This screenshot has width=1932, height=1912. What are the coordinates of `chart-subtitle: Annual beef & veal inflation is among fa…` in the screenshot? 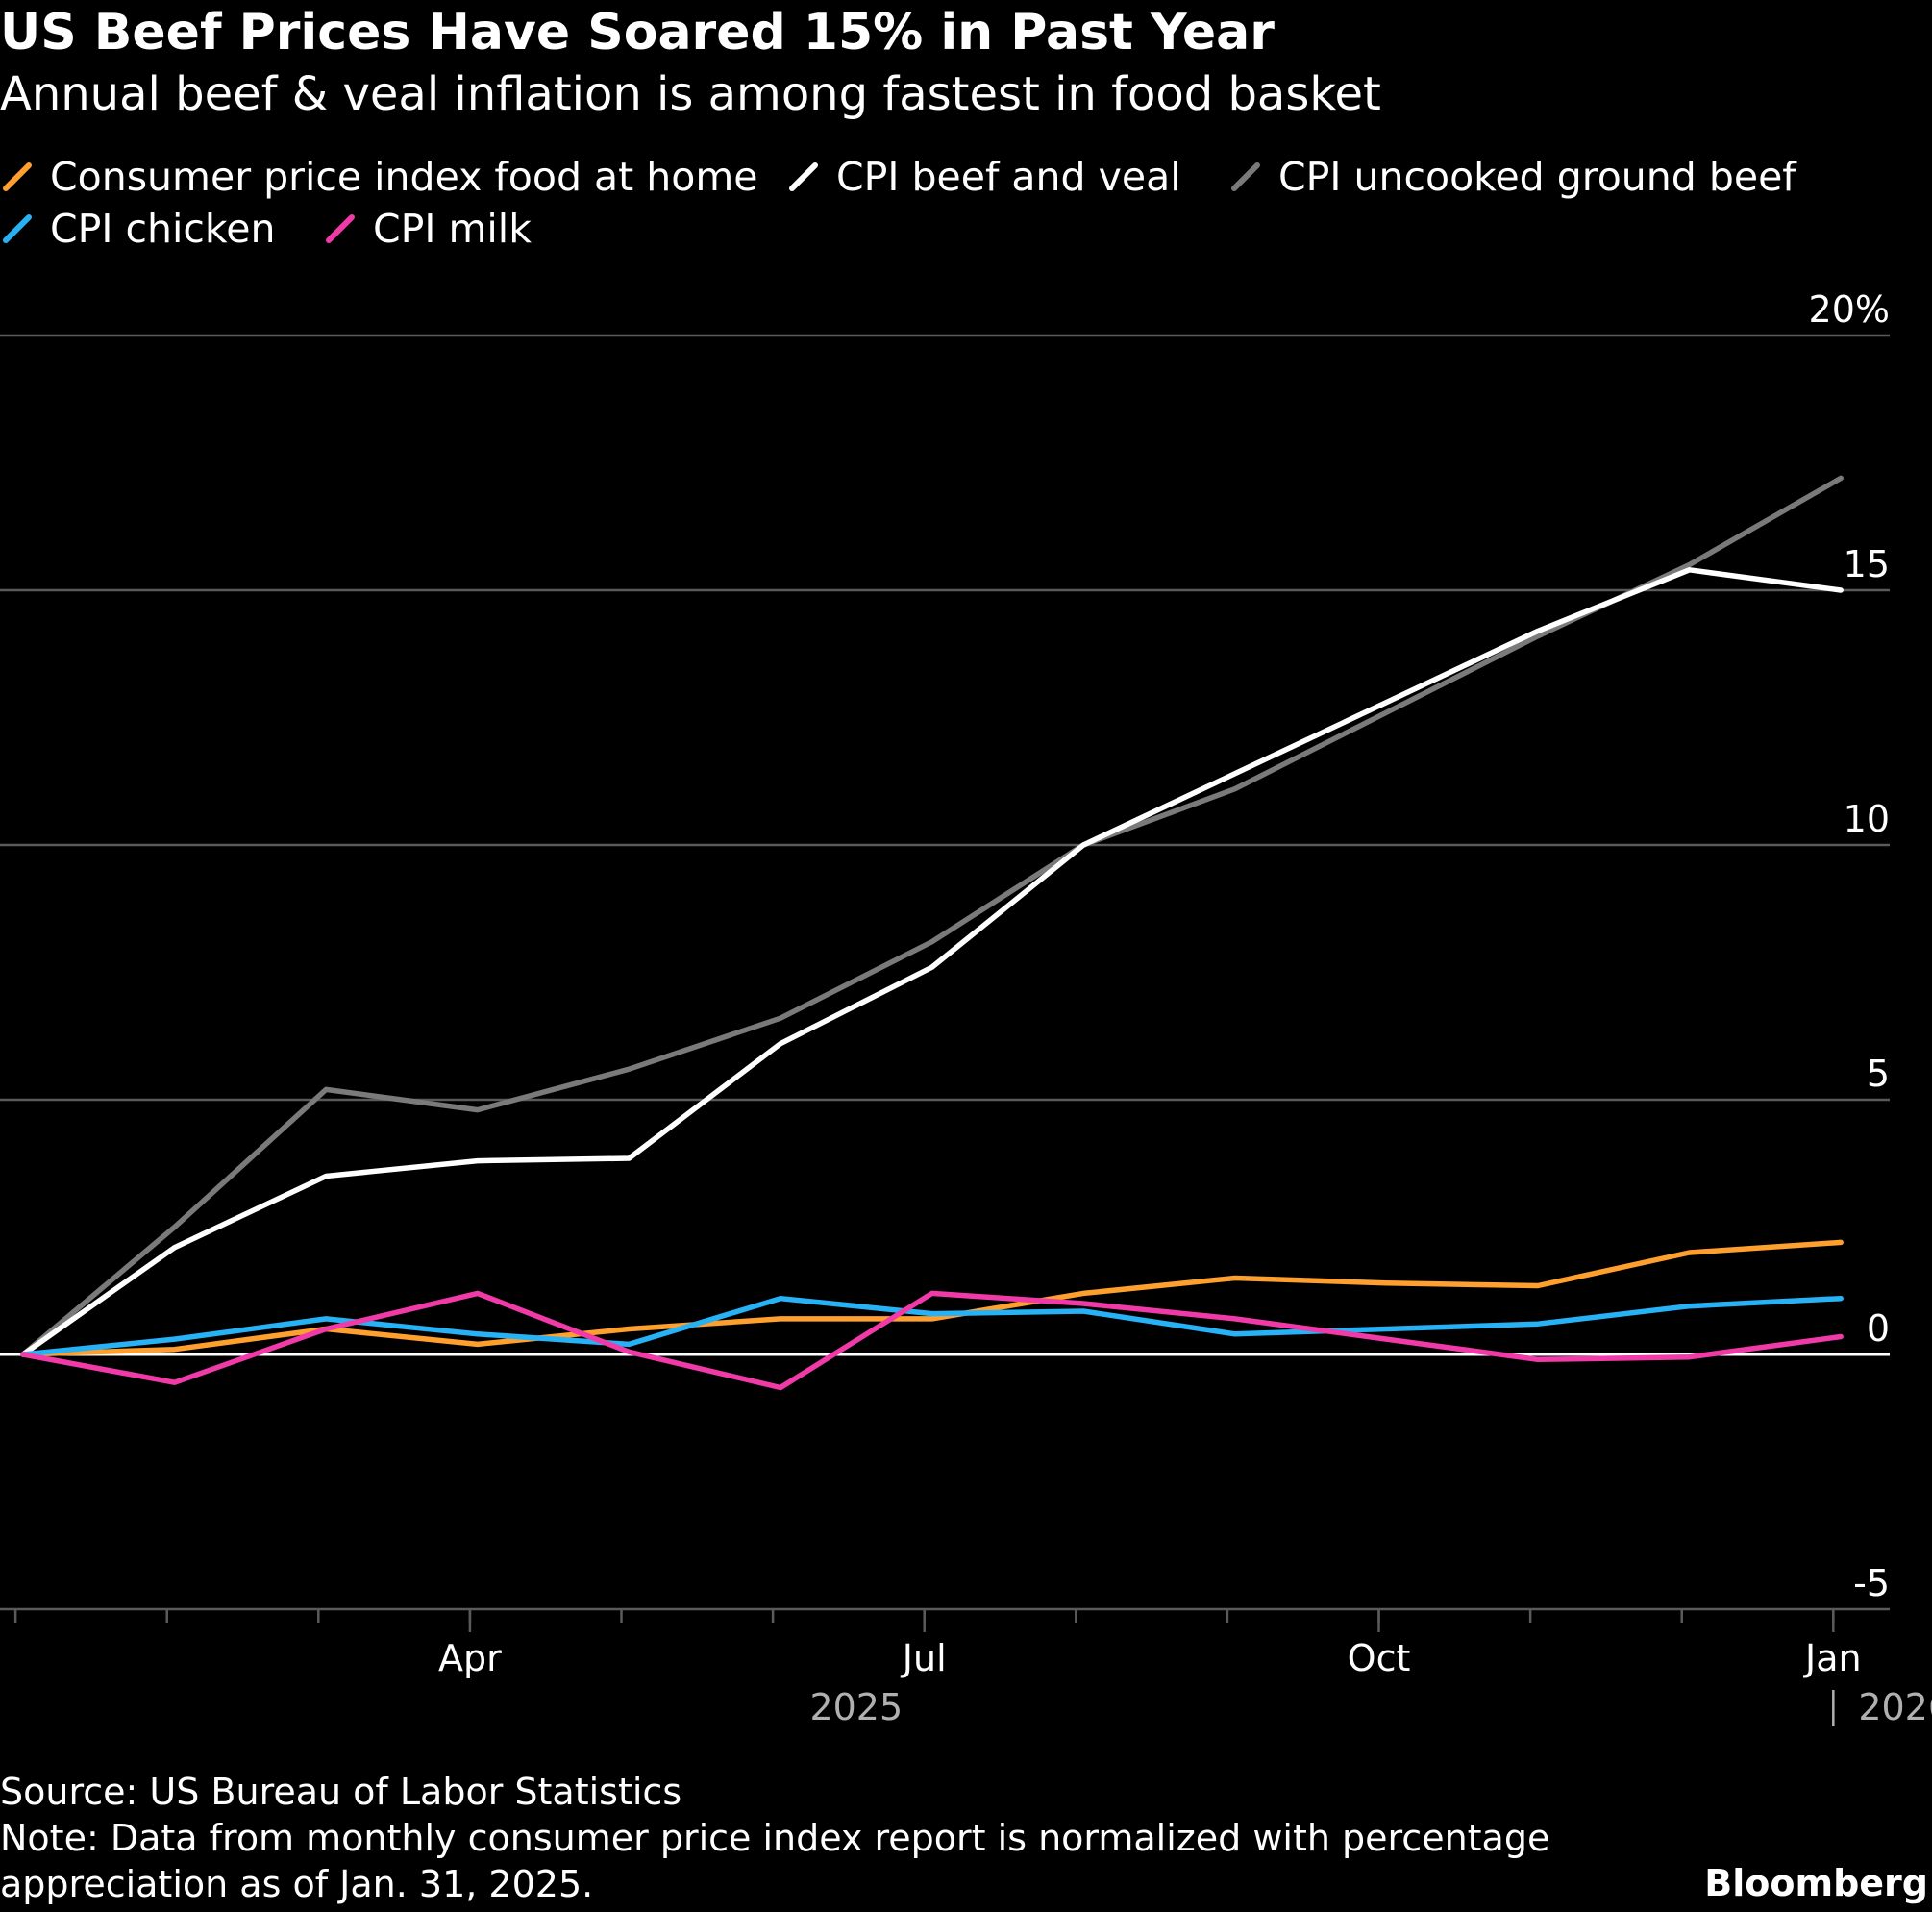 It's located at (691, 94).